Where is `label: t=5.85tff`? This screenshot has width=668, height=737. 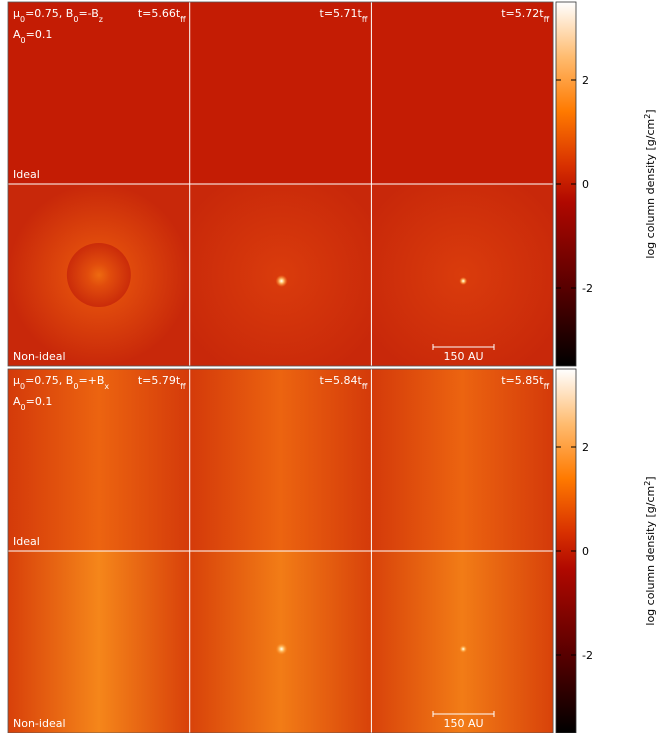
label: t=5.85tff is located at coordinates (525, 382).